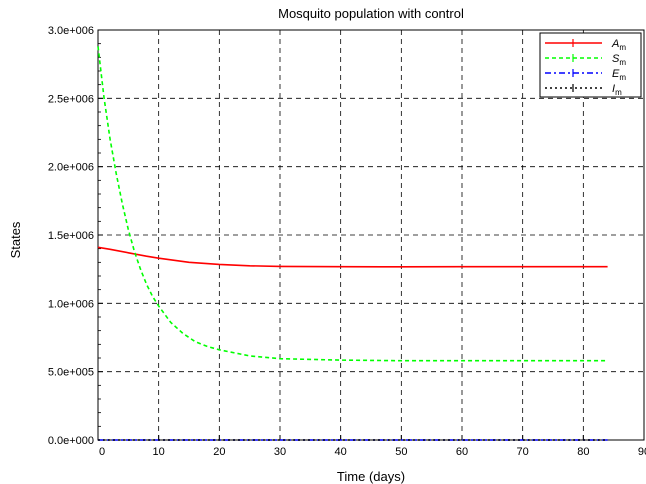  What do you see at coordinates (371, 476) in the screenshot?
I see `x-axis-label: Time (days)` at bounding box center [371, 476].